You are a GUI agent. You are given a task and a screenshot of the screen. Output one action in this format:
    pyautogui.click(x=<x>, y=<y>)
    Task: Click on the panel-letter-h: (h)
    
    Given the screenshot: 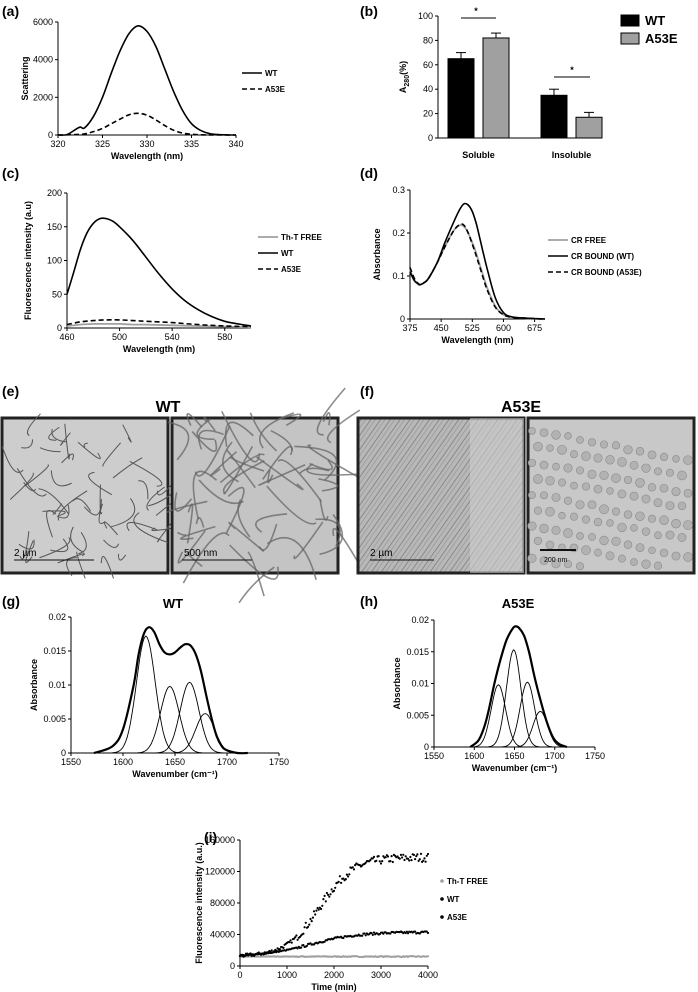 What is the action you would take?
    pyautogui.click(x=369, y=601)
    